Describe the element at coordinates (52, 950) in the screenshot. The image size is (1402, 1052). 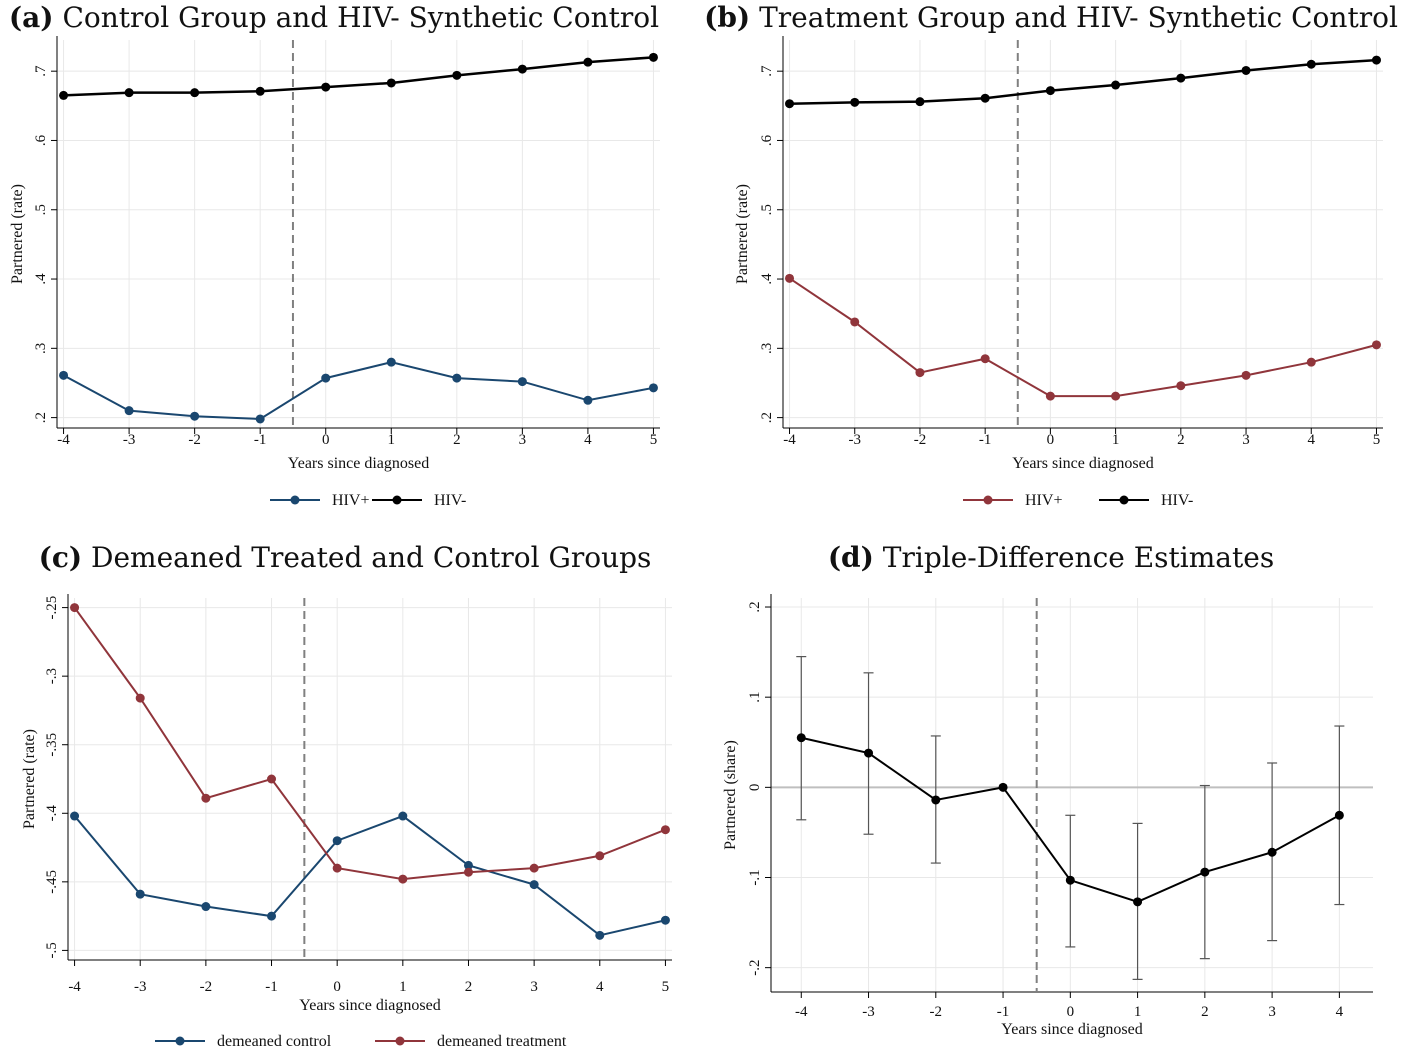
I see `y-tick-label: -.5` at that location.